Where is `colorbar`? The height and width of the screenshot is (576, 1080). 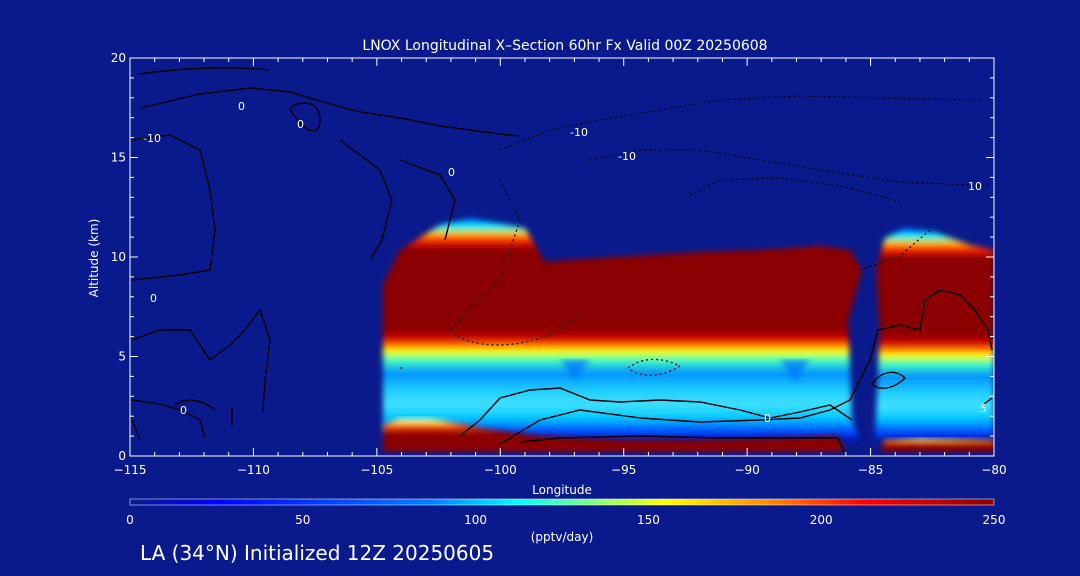 colorbar is located at coordinates (562, 502).